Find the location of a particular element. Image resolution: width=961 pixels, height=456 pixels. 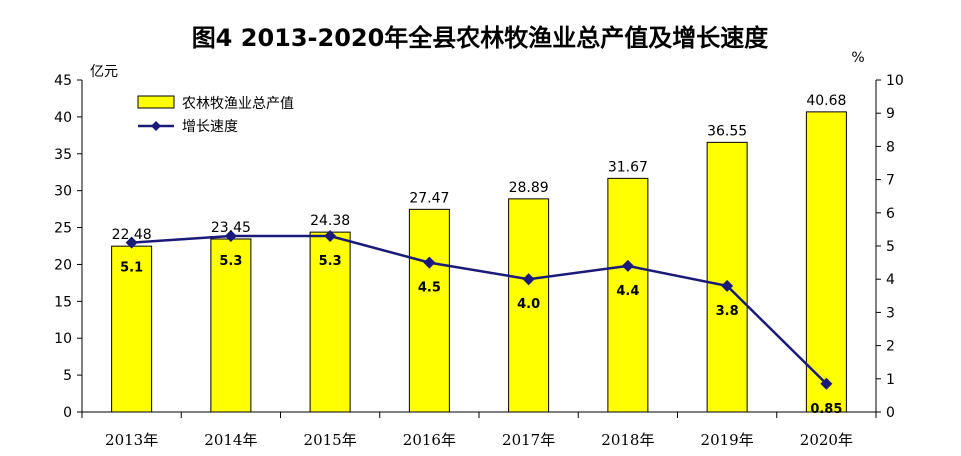

legend-line-marker is located at coordinates (156, 126).